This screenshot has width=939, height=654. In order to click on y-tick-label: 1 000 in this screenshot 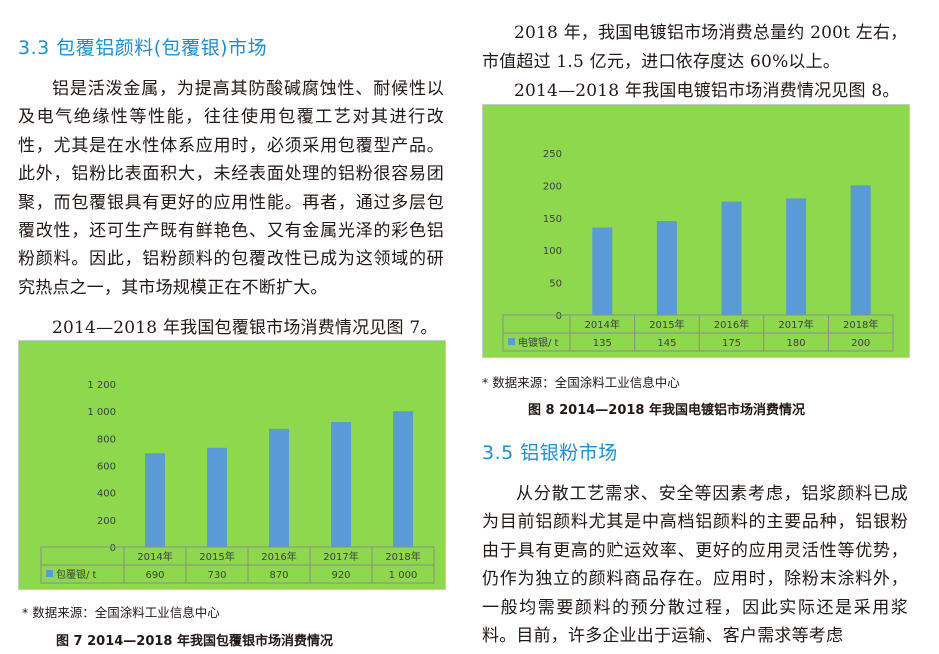, I will do `click(101, 412)`.